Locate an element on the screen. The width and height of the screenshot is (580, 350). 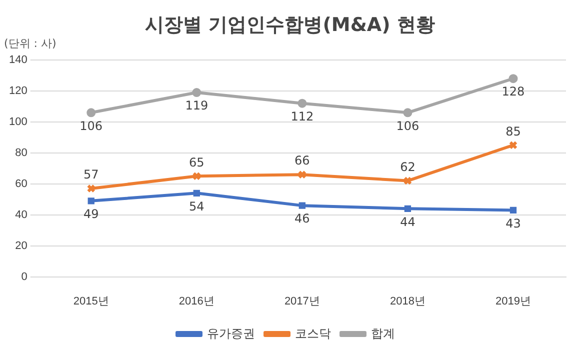
y-tick-label: 60 is located at coordinates (21, 184).